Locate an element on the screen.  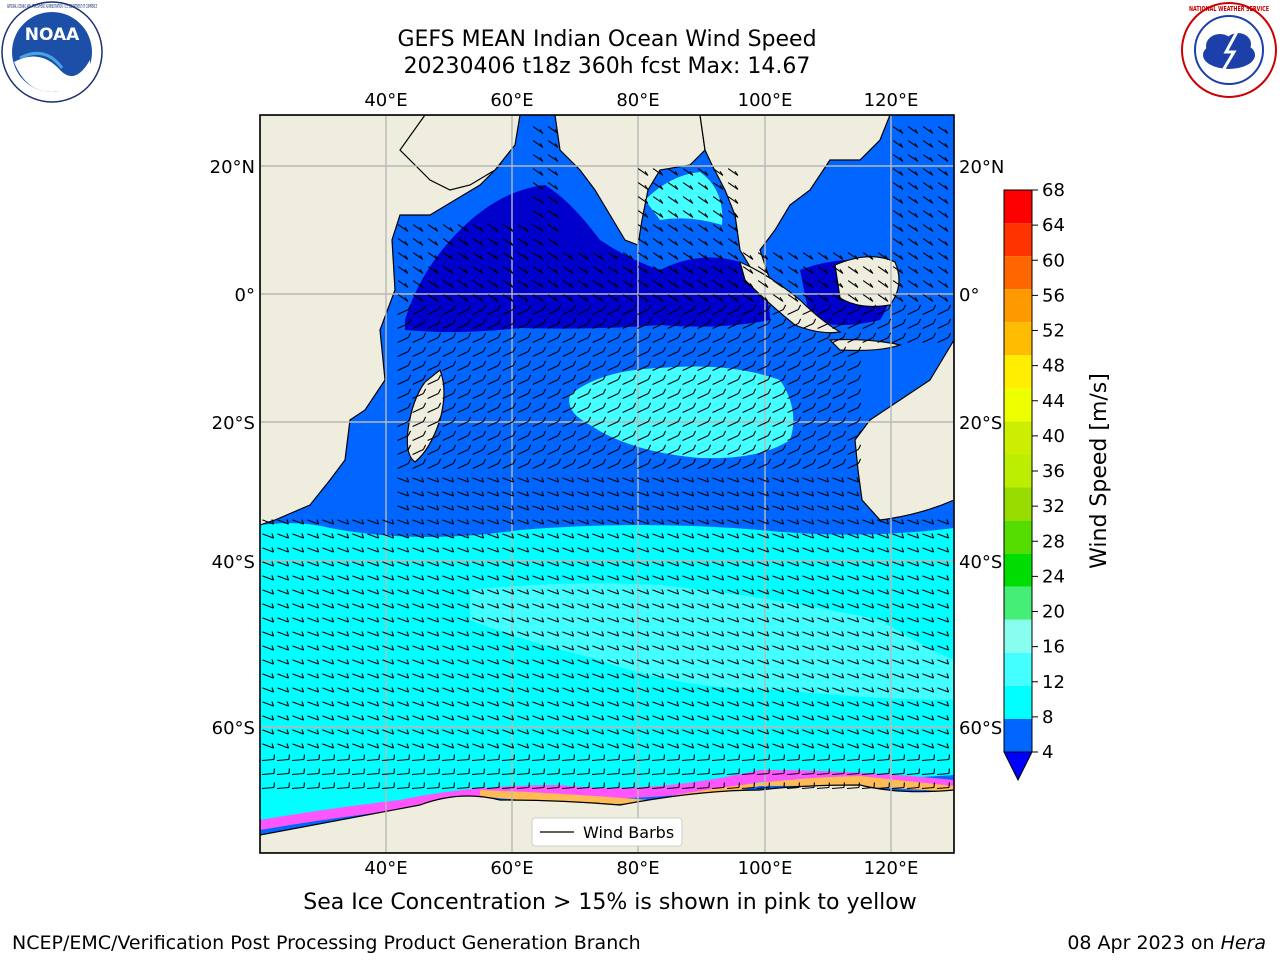
colorbar-under-arrow is located at coordinates (1018, 766).